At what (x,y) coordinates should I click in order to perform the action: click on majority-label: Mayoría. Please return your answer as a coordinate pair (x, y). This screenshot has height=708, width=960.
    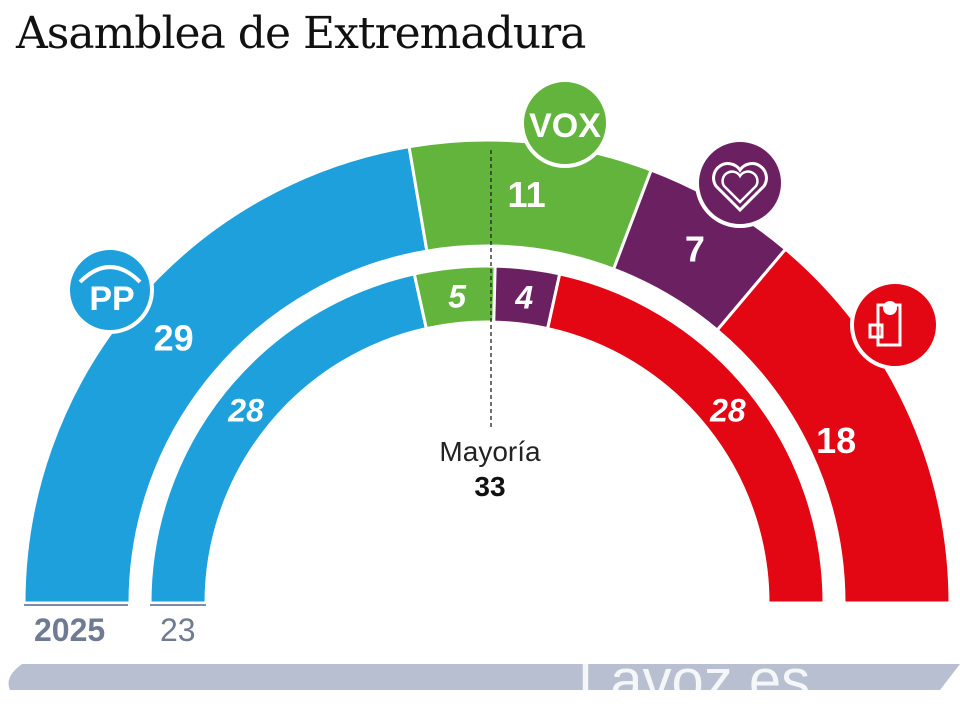
    Looking at the image, I should click on (490, 451).